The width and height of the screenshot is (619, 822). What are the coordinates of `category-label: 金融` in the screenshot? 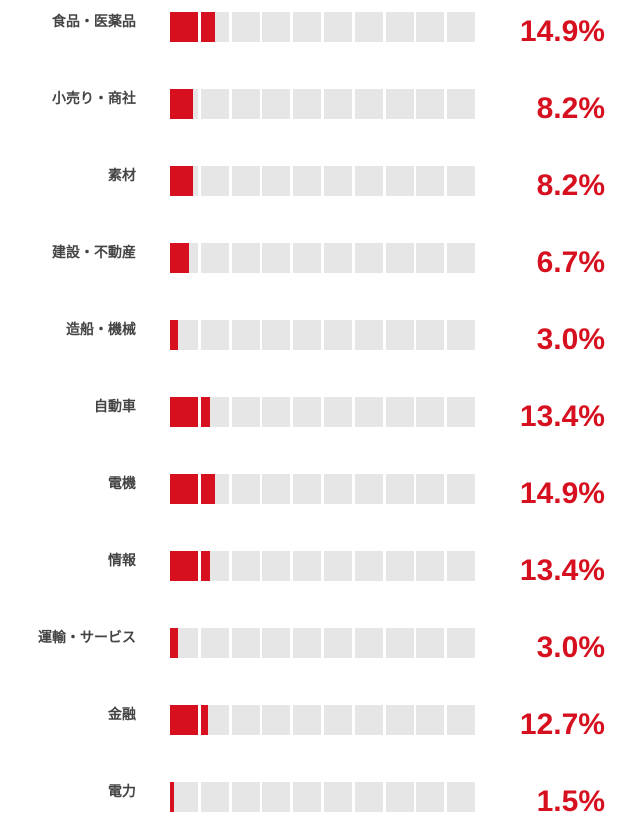 It's located at (122, 715).